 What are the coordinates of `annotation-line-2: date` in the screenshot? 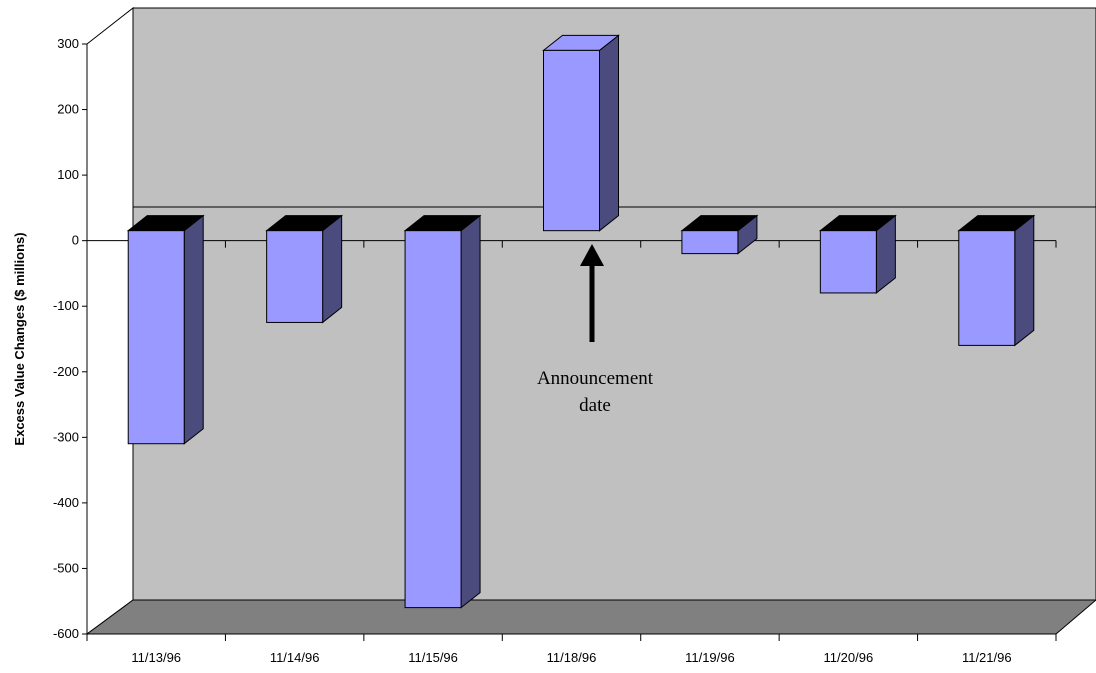 It's located at (595, 405).